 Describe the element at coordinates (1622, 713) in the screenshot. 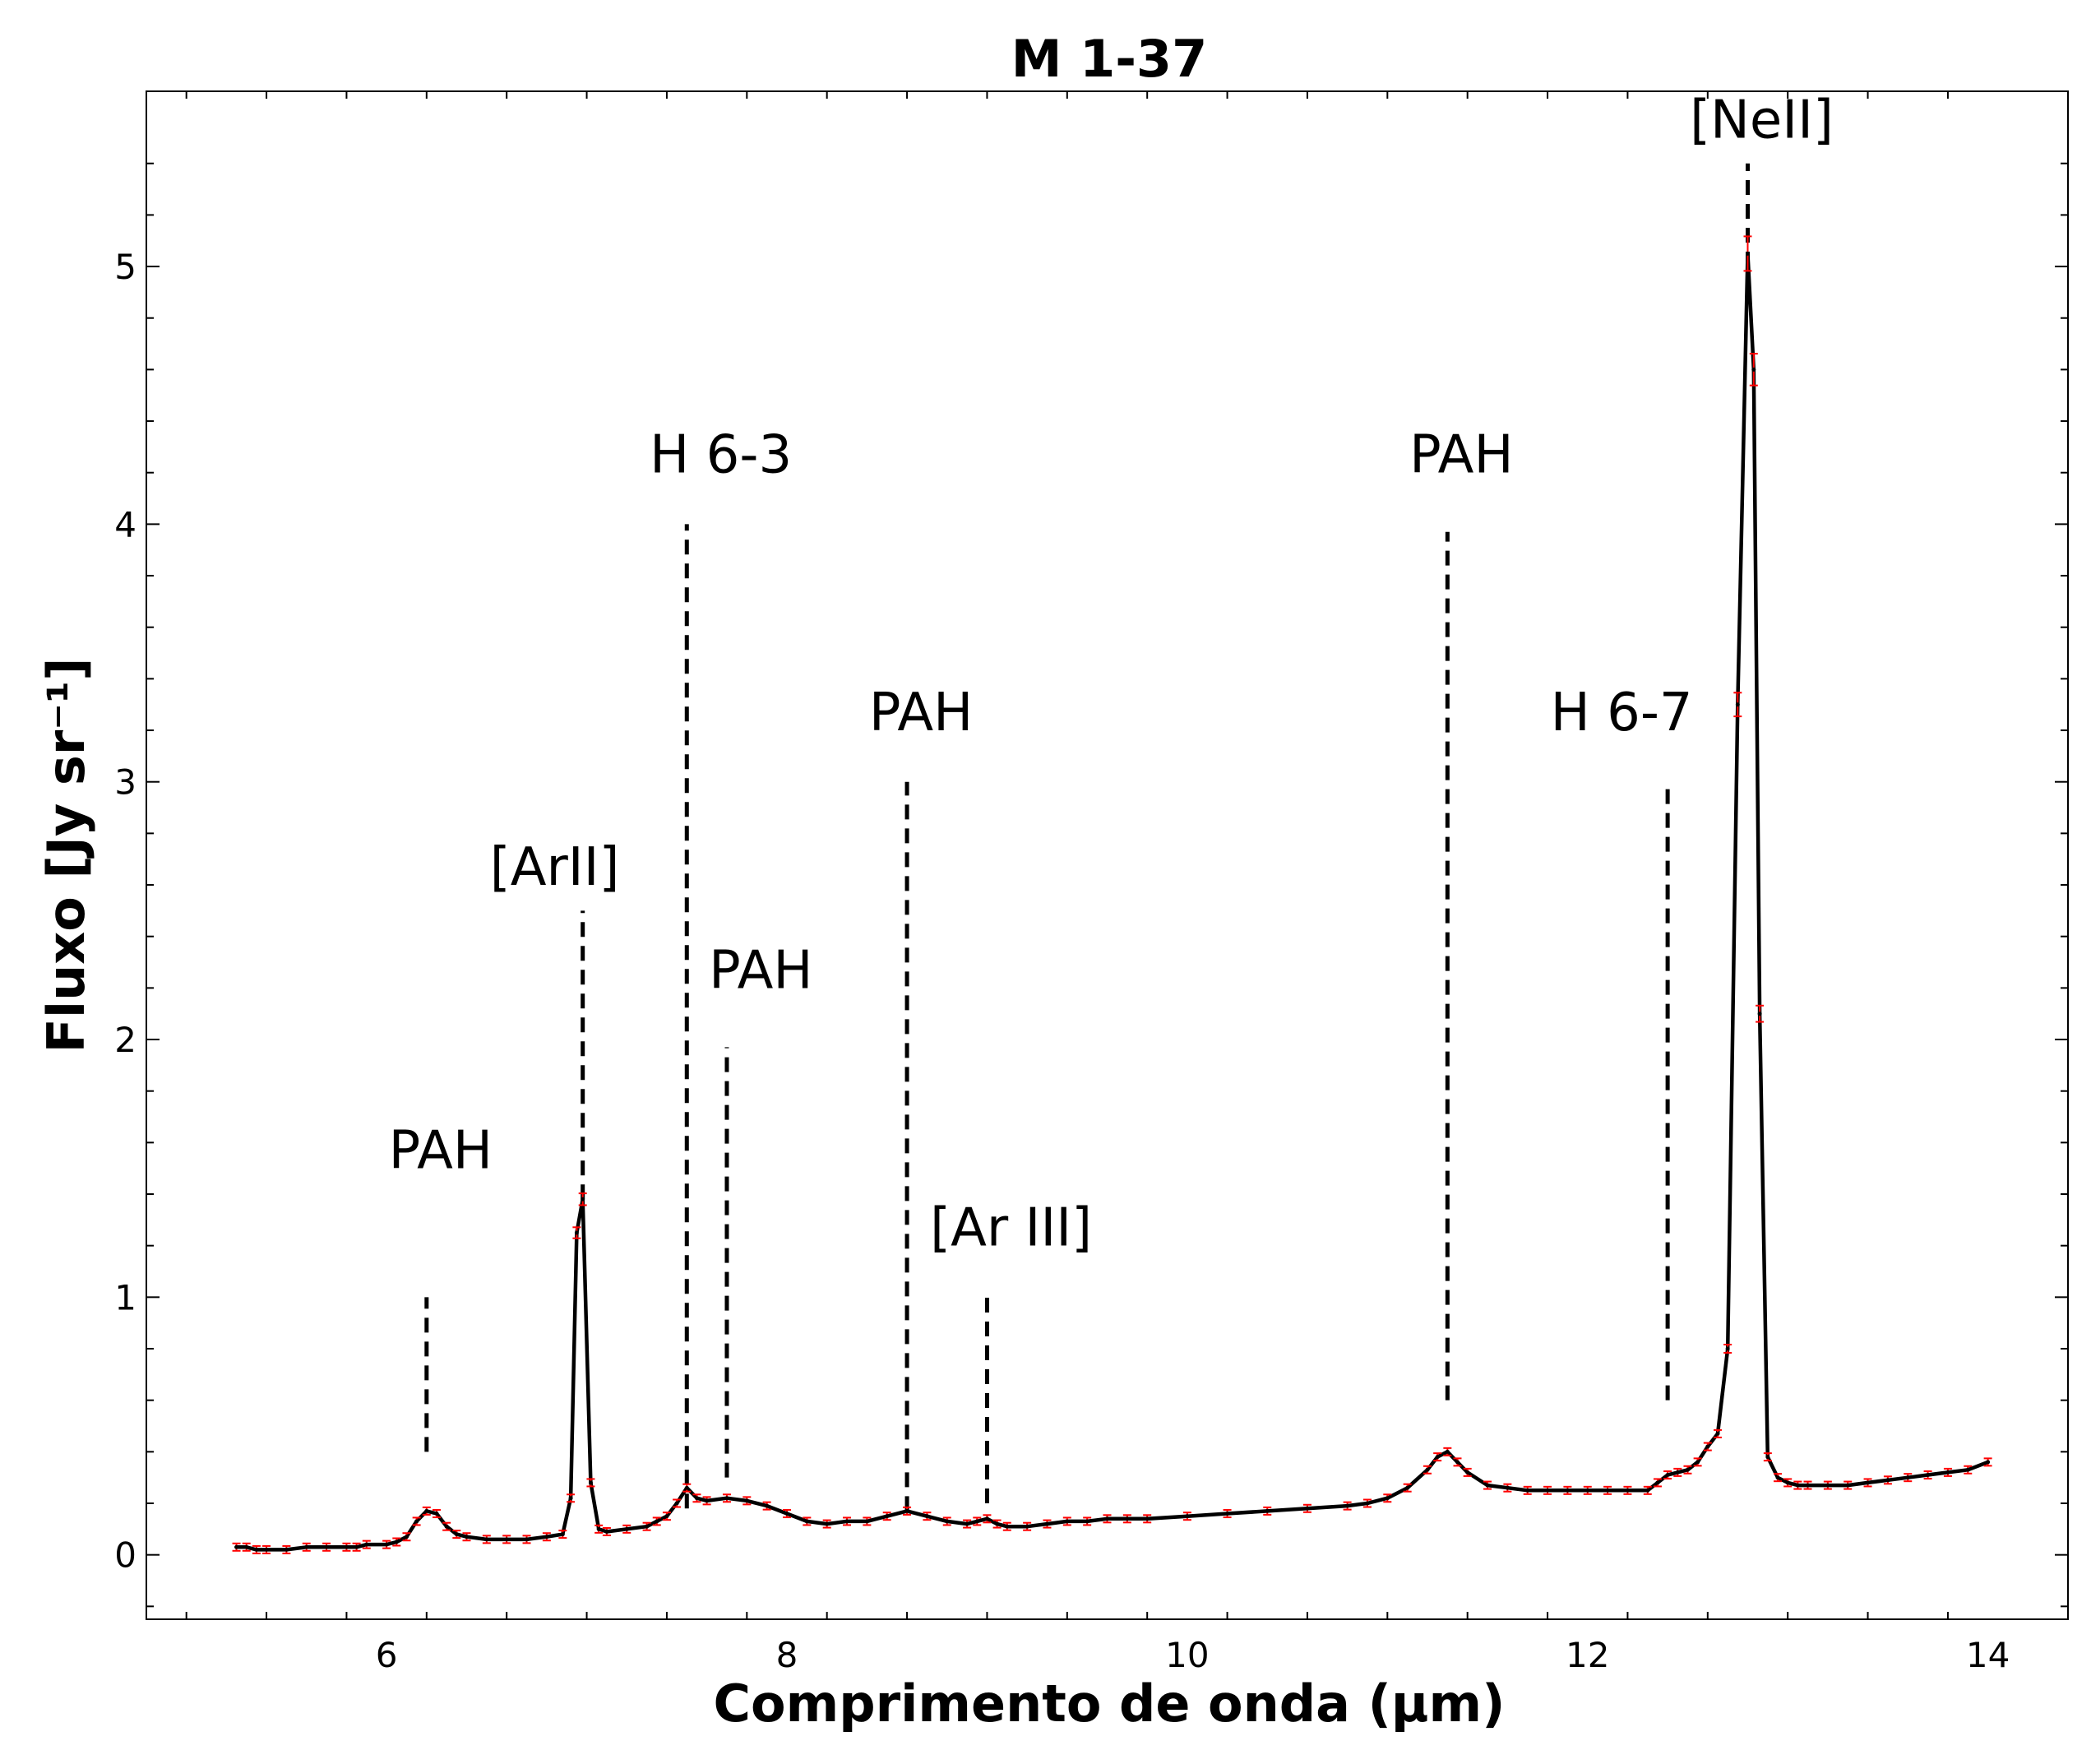

I see `annotation-label: H 6-7` at that location.